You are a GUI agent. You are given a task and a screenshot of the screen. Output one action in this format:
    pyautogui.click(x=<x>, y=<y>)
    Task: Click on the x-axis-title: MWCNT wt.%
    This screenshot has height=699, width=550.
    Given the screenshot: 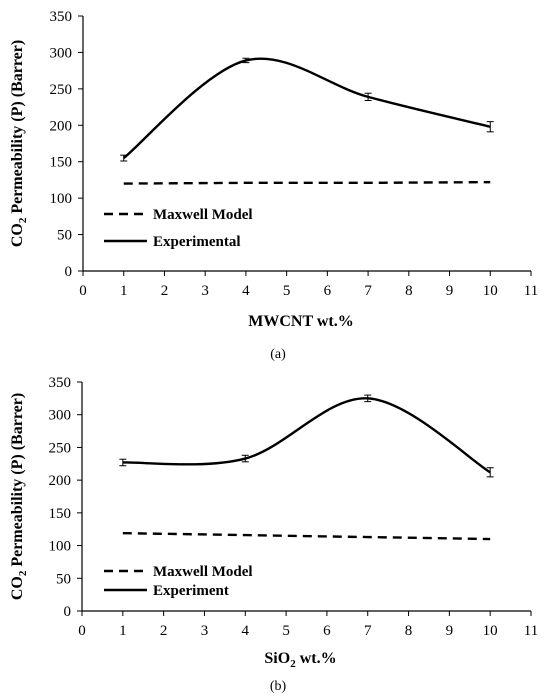 What is the action you would take?
    pyautogui.click(x=300, y=321)
    